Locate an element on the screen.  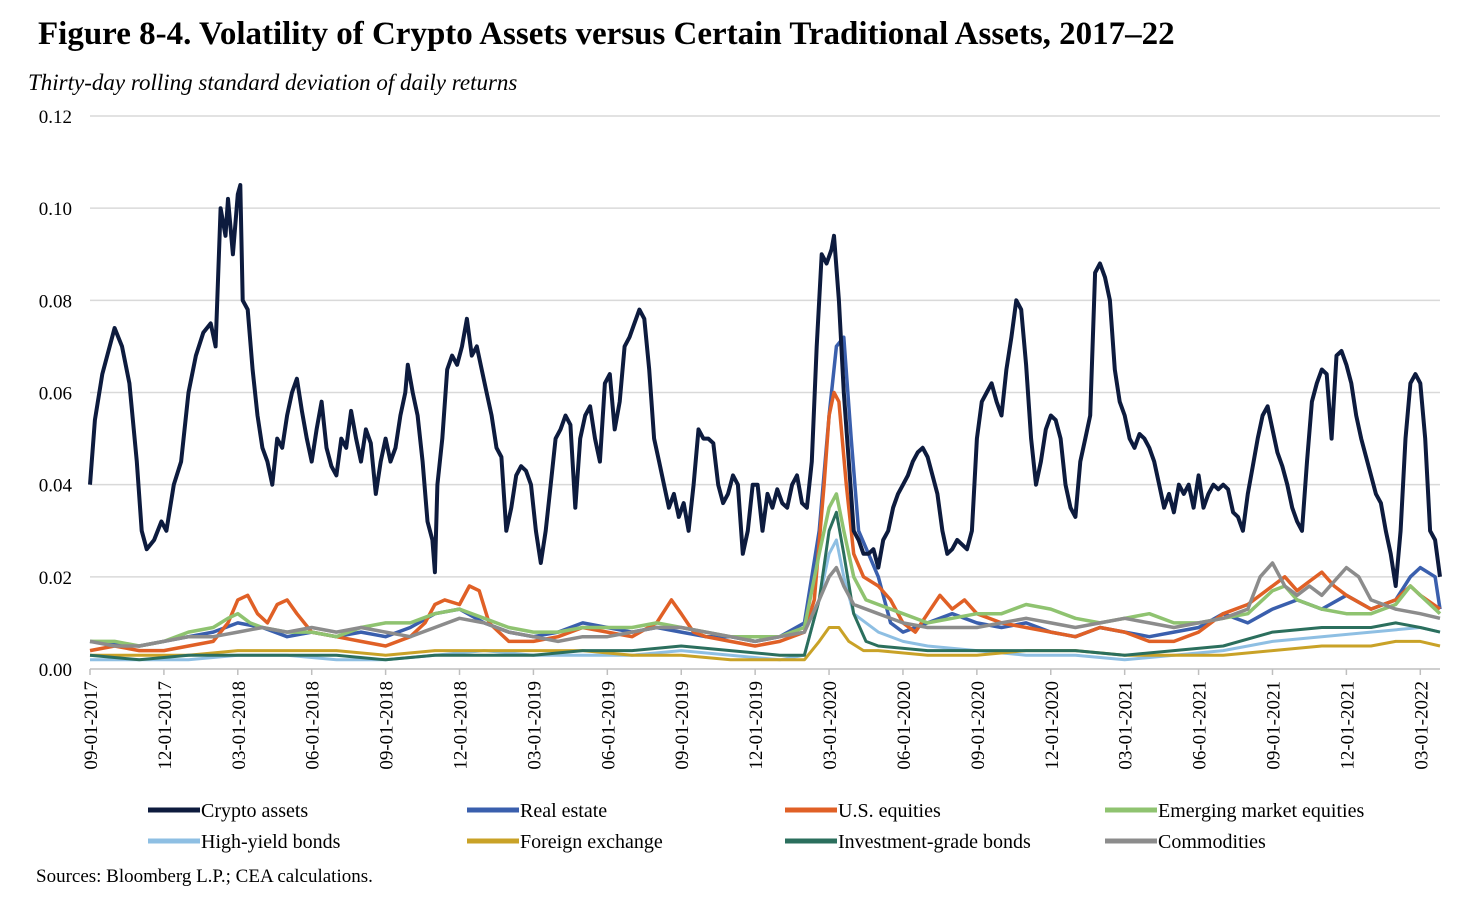
x-tick-label: 09-01-2020 is located at coordinates (978, 725).